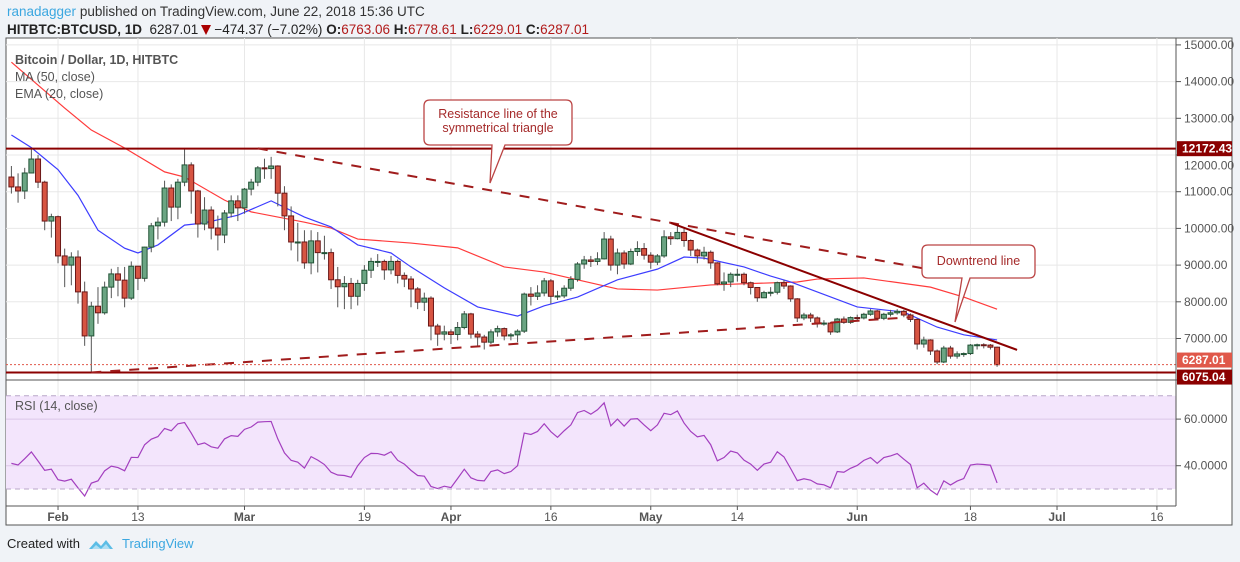  What do you see at coordinates (1208, 192) in the screenshot?
I see `price-tick-label: 11000.00` at bounding box center [1208, 192].